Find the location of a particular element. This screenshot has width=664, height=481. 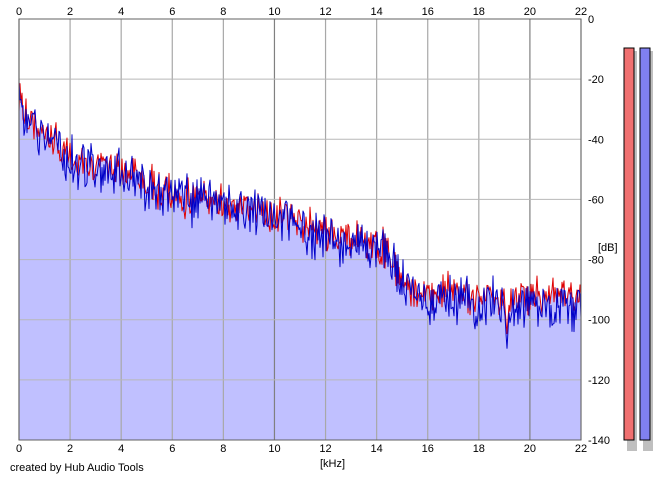

x-tick-label-bottom-9: 18 is located at coordinates (479, 449).